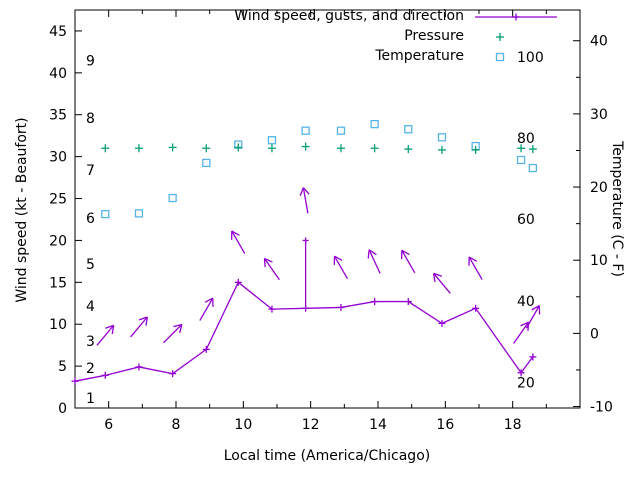 The image size is (640, 480). Describe the element at coordinates (516, 16) in the screenshot. I see `legend-sample-wind` at that location.